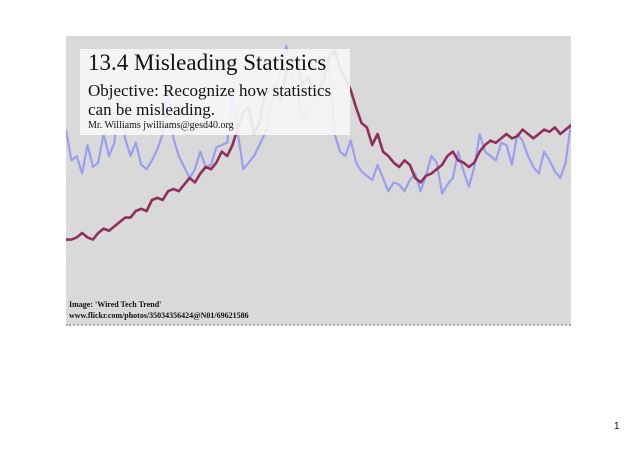  What do you see at coordinates (161, 125) in the screenshot?
I see `author-contact: Mr. Williams jwilliams@gesd40.org` at bounding box center [161, 125].